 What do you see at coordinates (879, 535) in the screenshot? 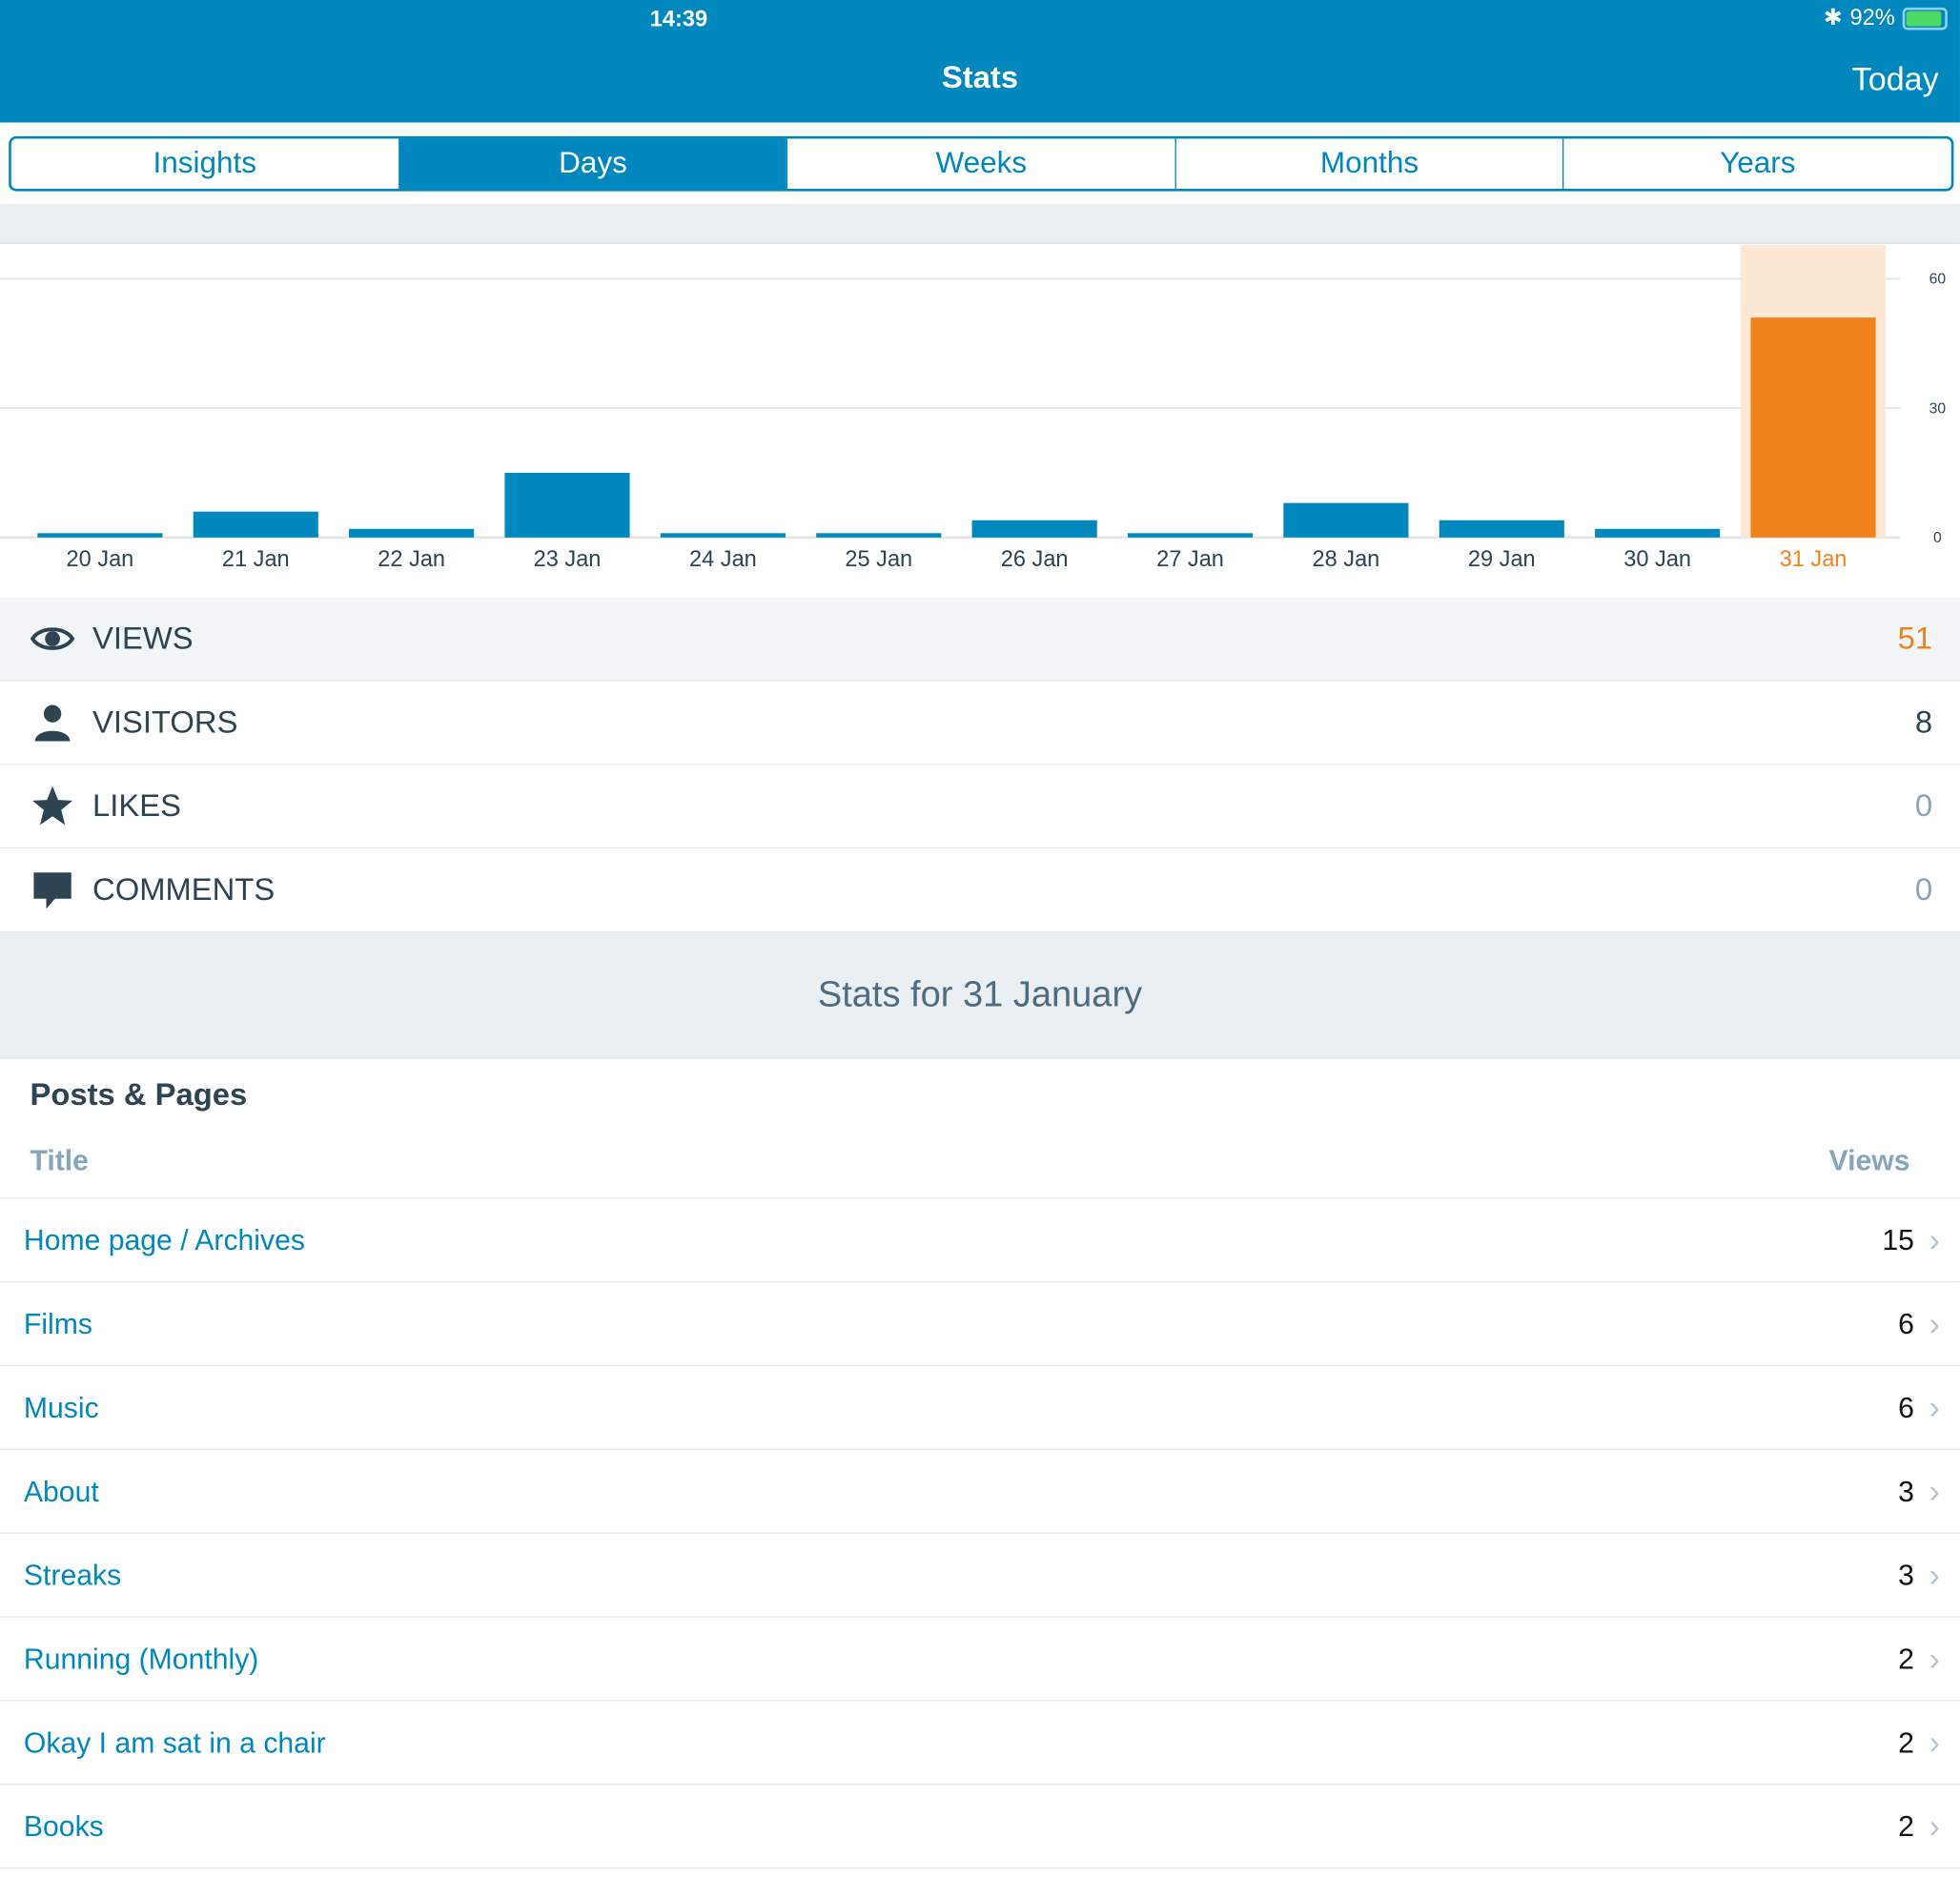
I see `bar-25-jan` at bounding box center [879, 535].